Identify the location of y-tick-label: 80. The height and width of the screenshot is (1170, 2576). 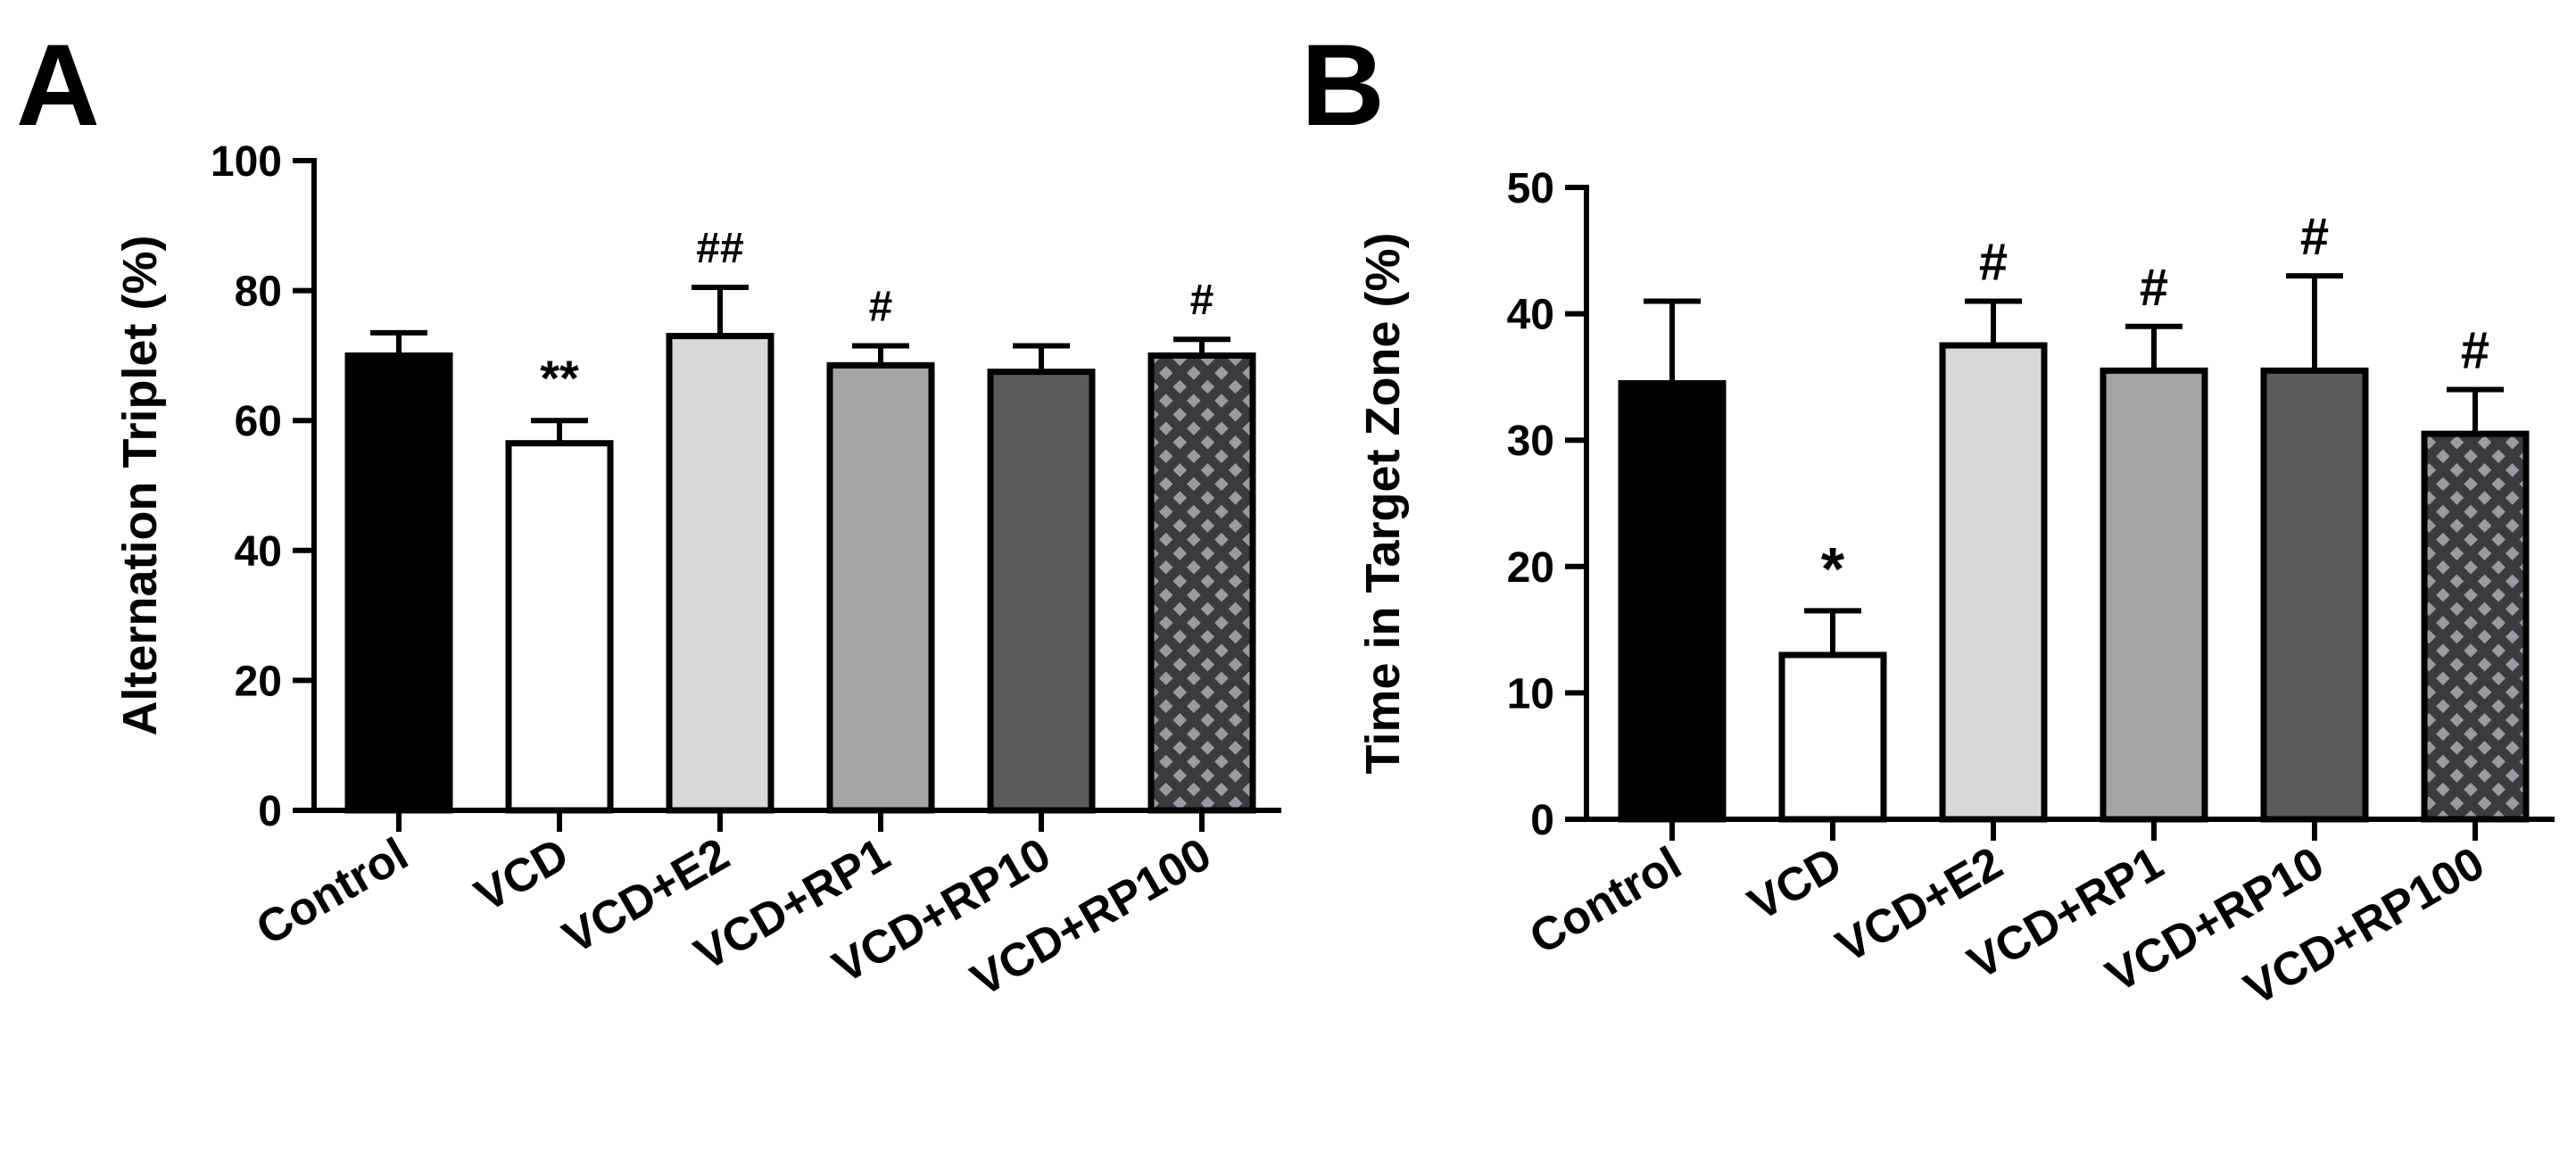
(258, 292).